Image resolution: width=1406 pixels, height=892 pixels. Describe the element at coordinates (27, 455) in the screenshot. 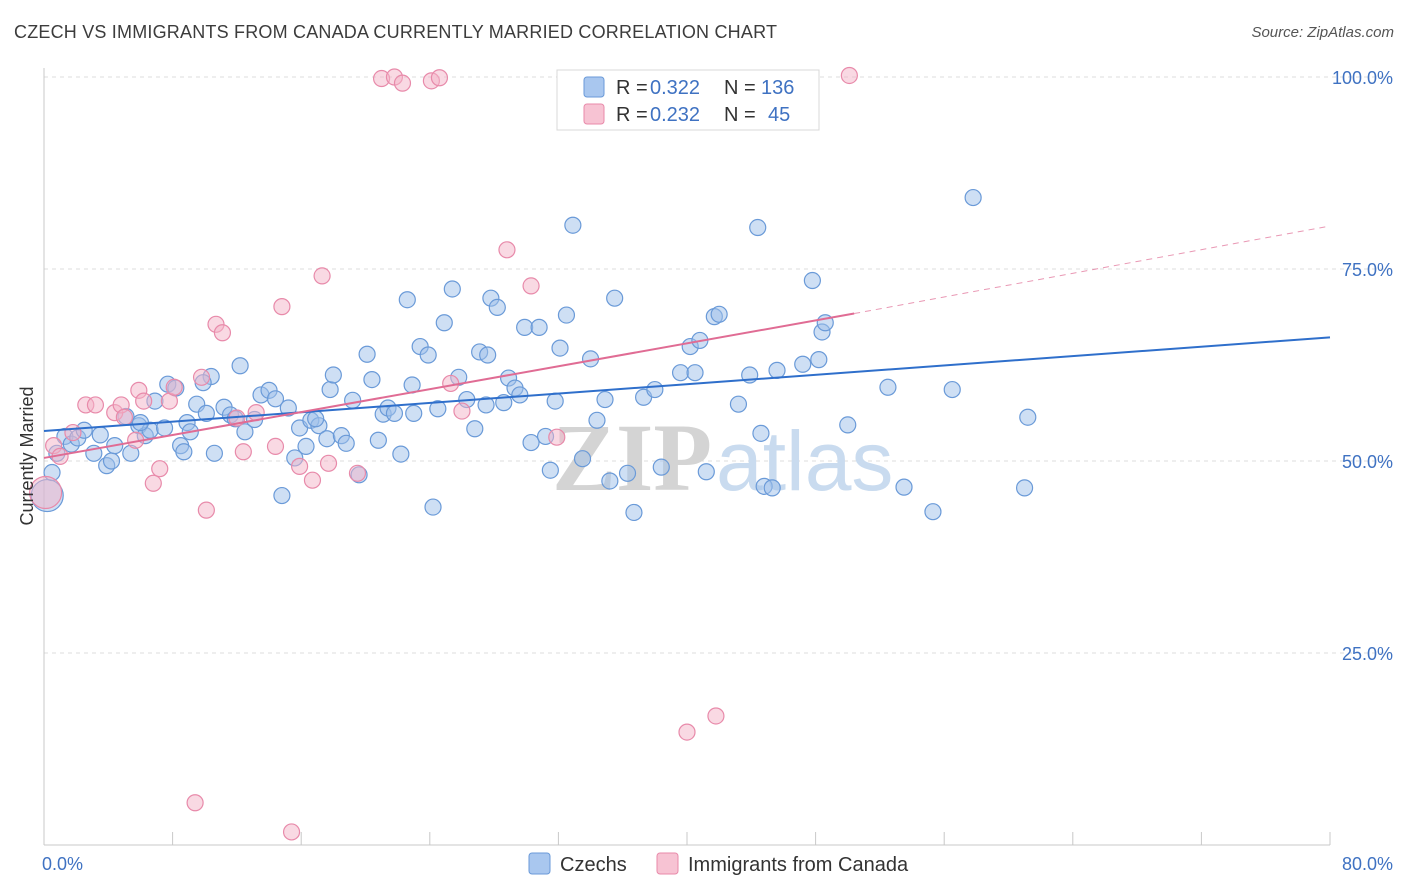

I see `y-axis-title: Currently Married` at that location.